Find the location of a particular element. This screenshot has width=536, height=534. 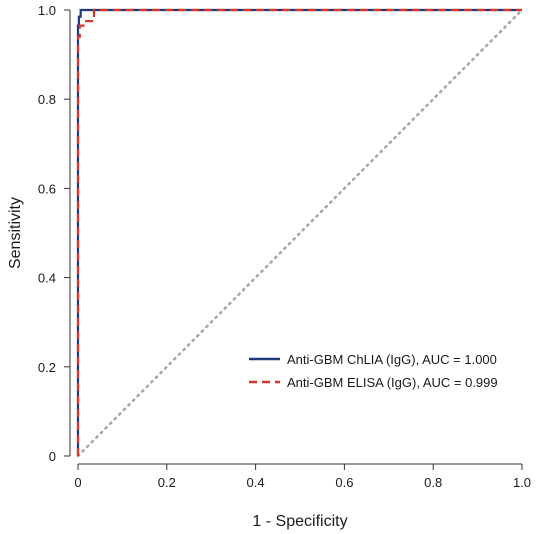

x-tick-label: 0.4 is located at coordinates (256, 482).